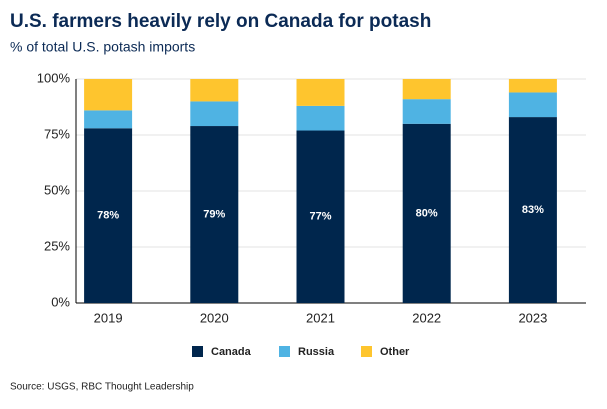  I want to click on x-tick-label: 2023, so click(532, 317).